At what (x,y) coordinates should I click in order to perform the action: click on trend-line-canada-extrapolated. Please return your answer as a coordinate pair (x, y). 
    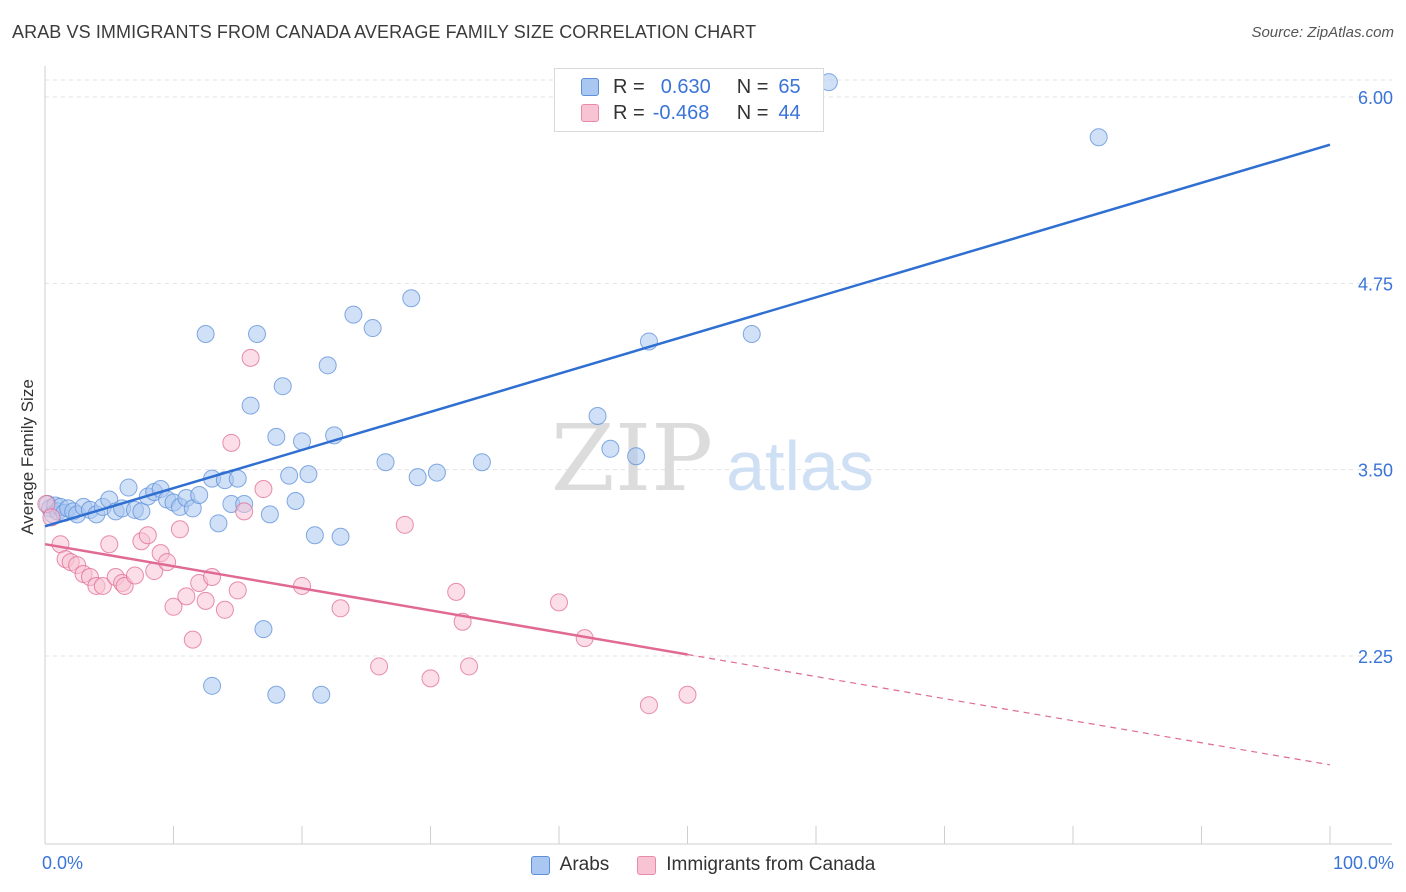
    Looking at the image, I should click on (1009, 709).